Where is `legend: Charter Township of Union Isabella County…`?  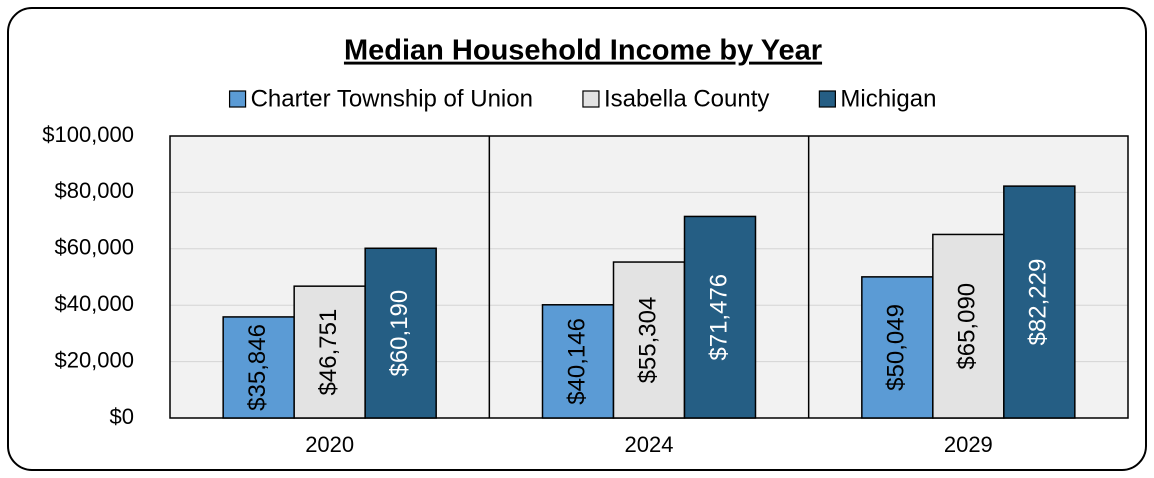 legend: Charter Township of Union Isabella County… is located at coordinates (582, 98).